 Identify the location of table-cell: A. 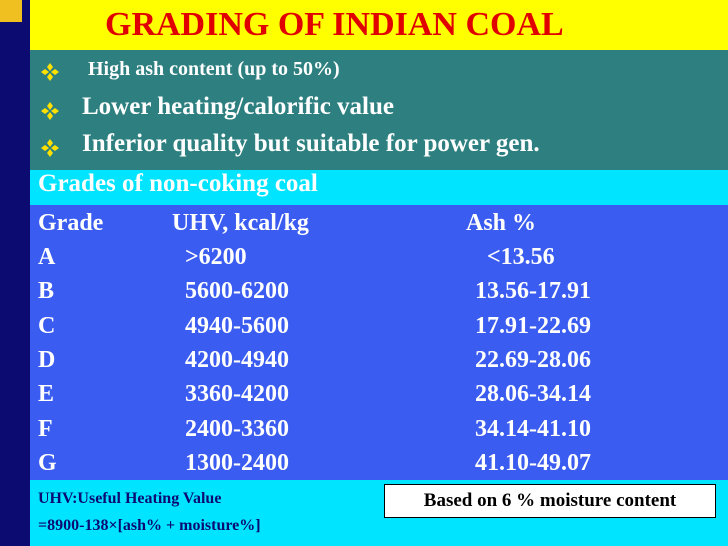
(47, 257).